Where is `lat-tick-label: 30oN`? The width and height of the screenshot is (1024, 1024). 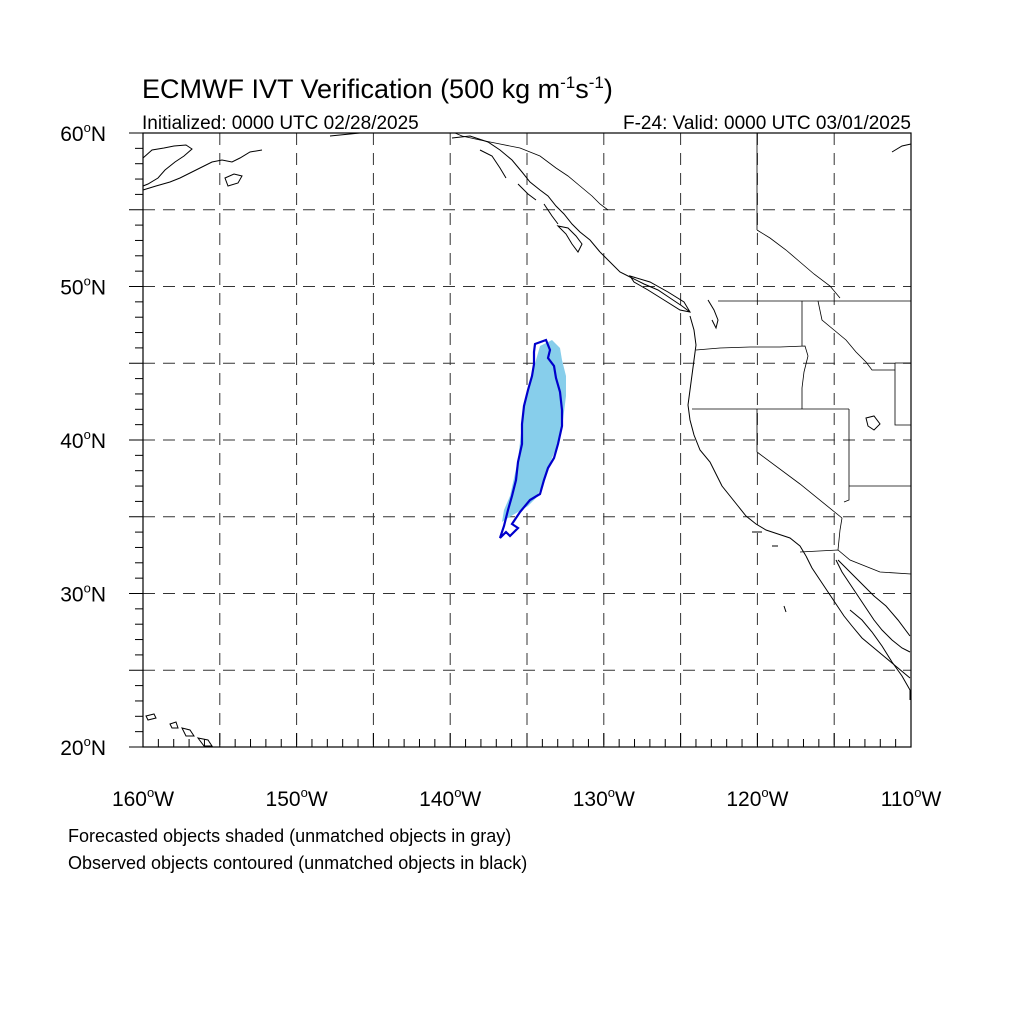 lat-tick-label: 30oN is located at coordinates (83, 594).